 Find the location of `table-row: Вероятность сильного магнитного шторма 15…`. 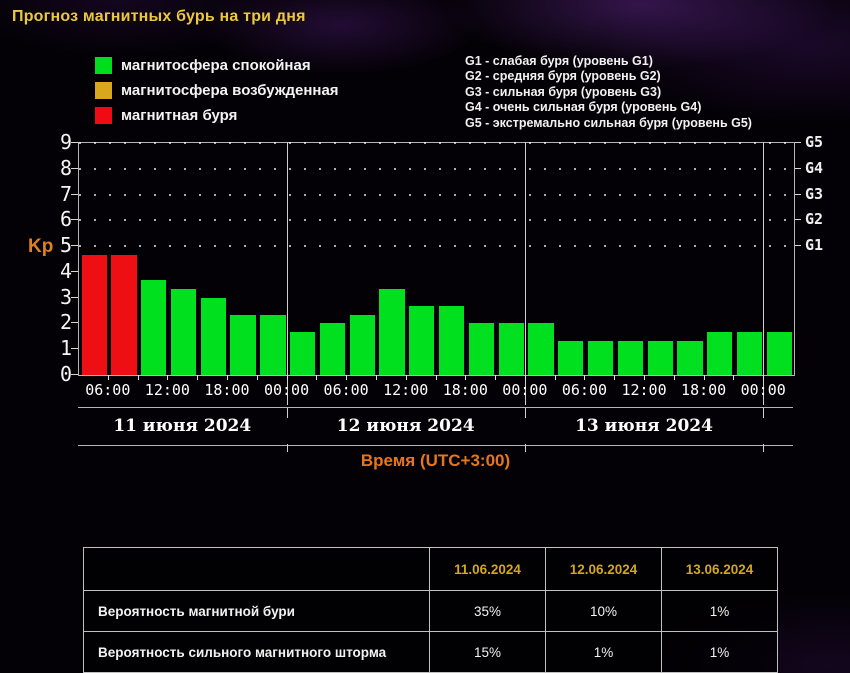

table-row: Вероятность сильного магнитного шторма 15… is located at coordinates (430, 652).